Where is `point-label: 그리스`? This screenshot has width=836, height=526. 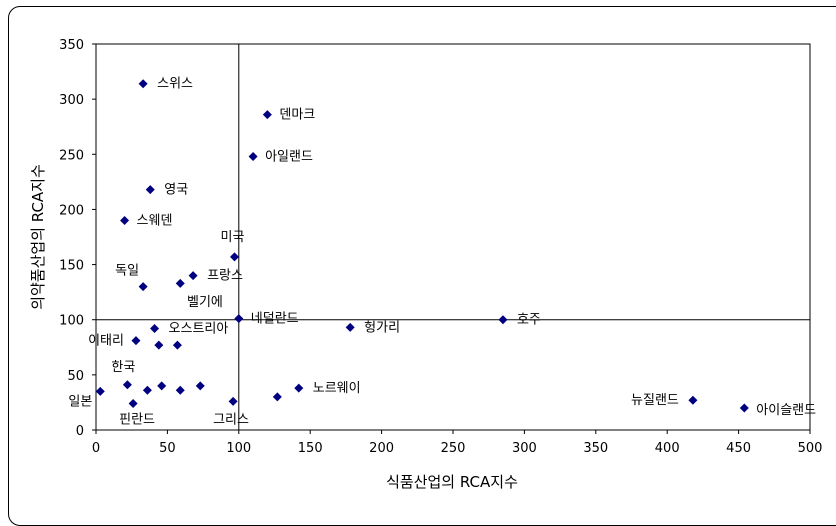
point-label: 그리스 is located at coordinates (231, 419).